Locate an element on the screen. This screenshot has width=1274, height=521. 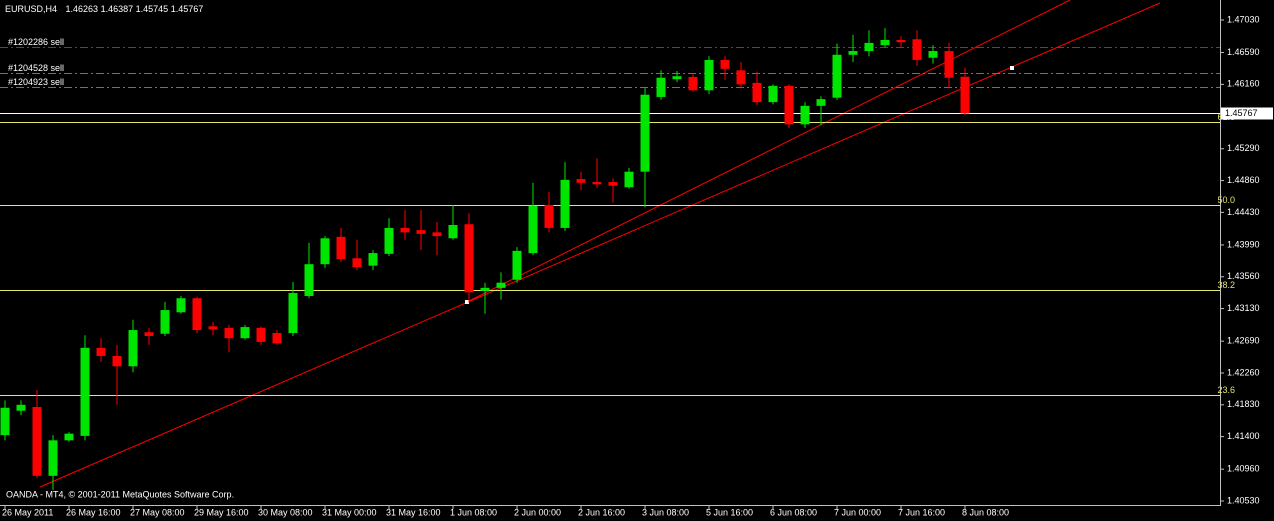
x-tick-label: 6 Jun 08:00 is located at coordinates (793, 512).